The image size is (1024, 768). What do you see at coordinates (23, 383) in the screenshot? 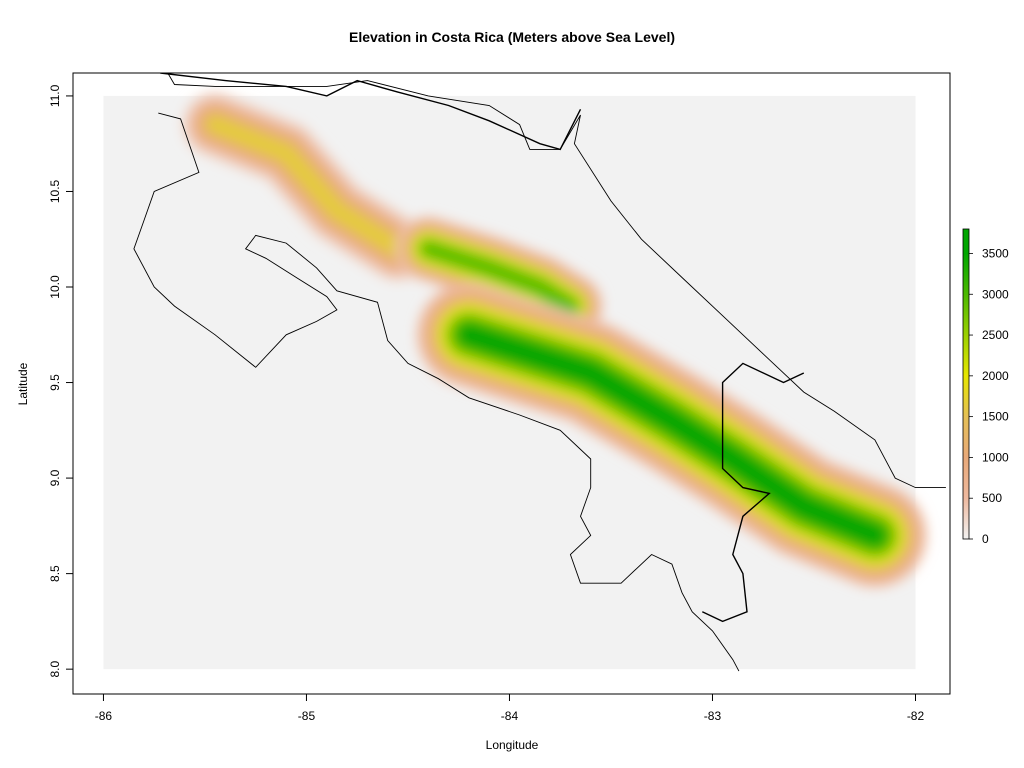
I see `y-axis-label: Latitude` at bounding box center [23, 383].